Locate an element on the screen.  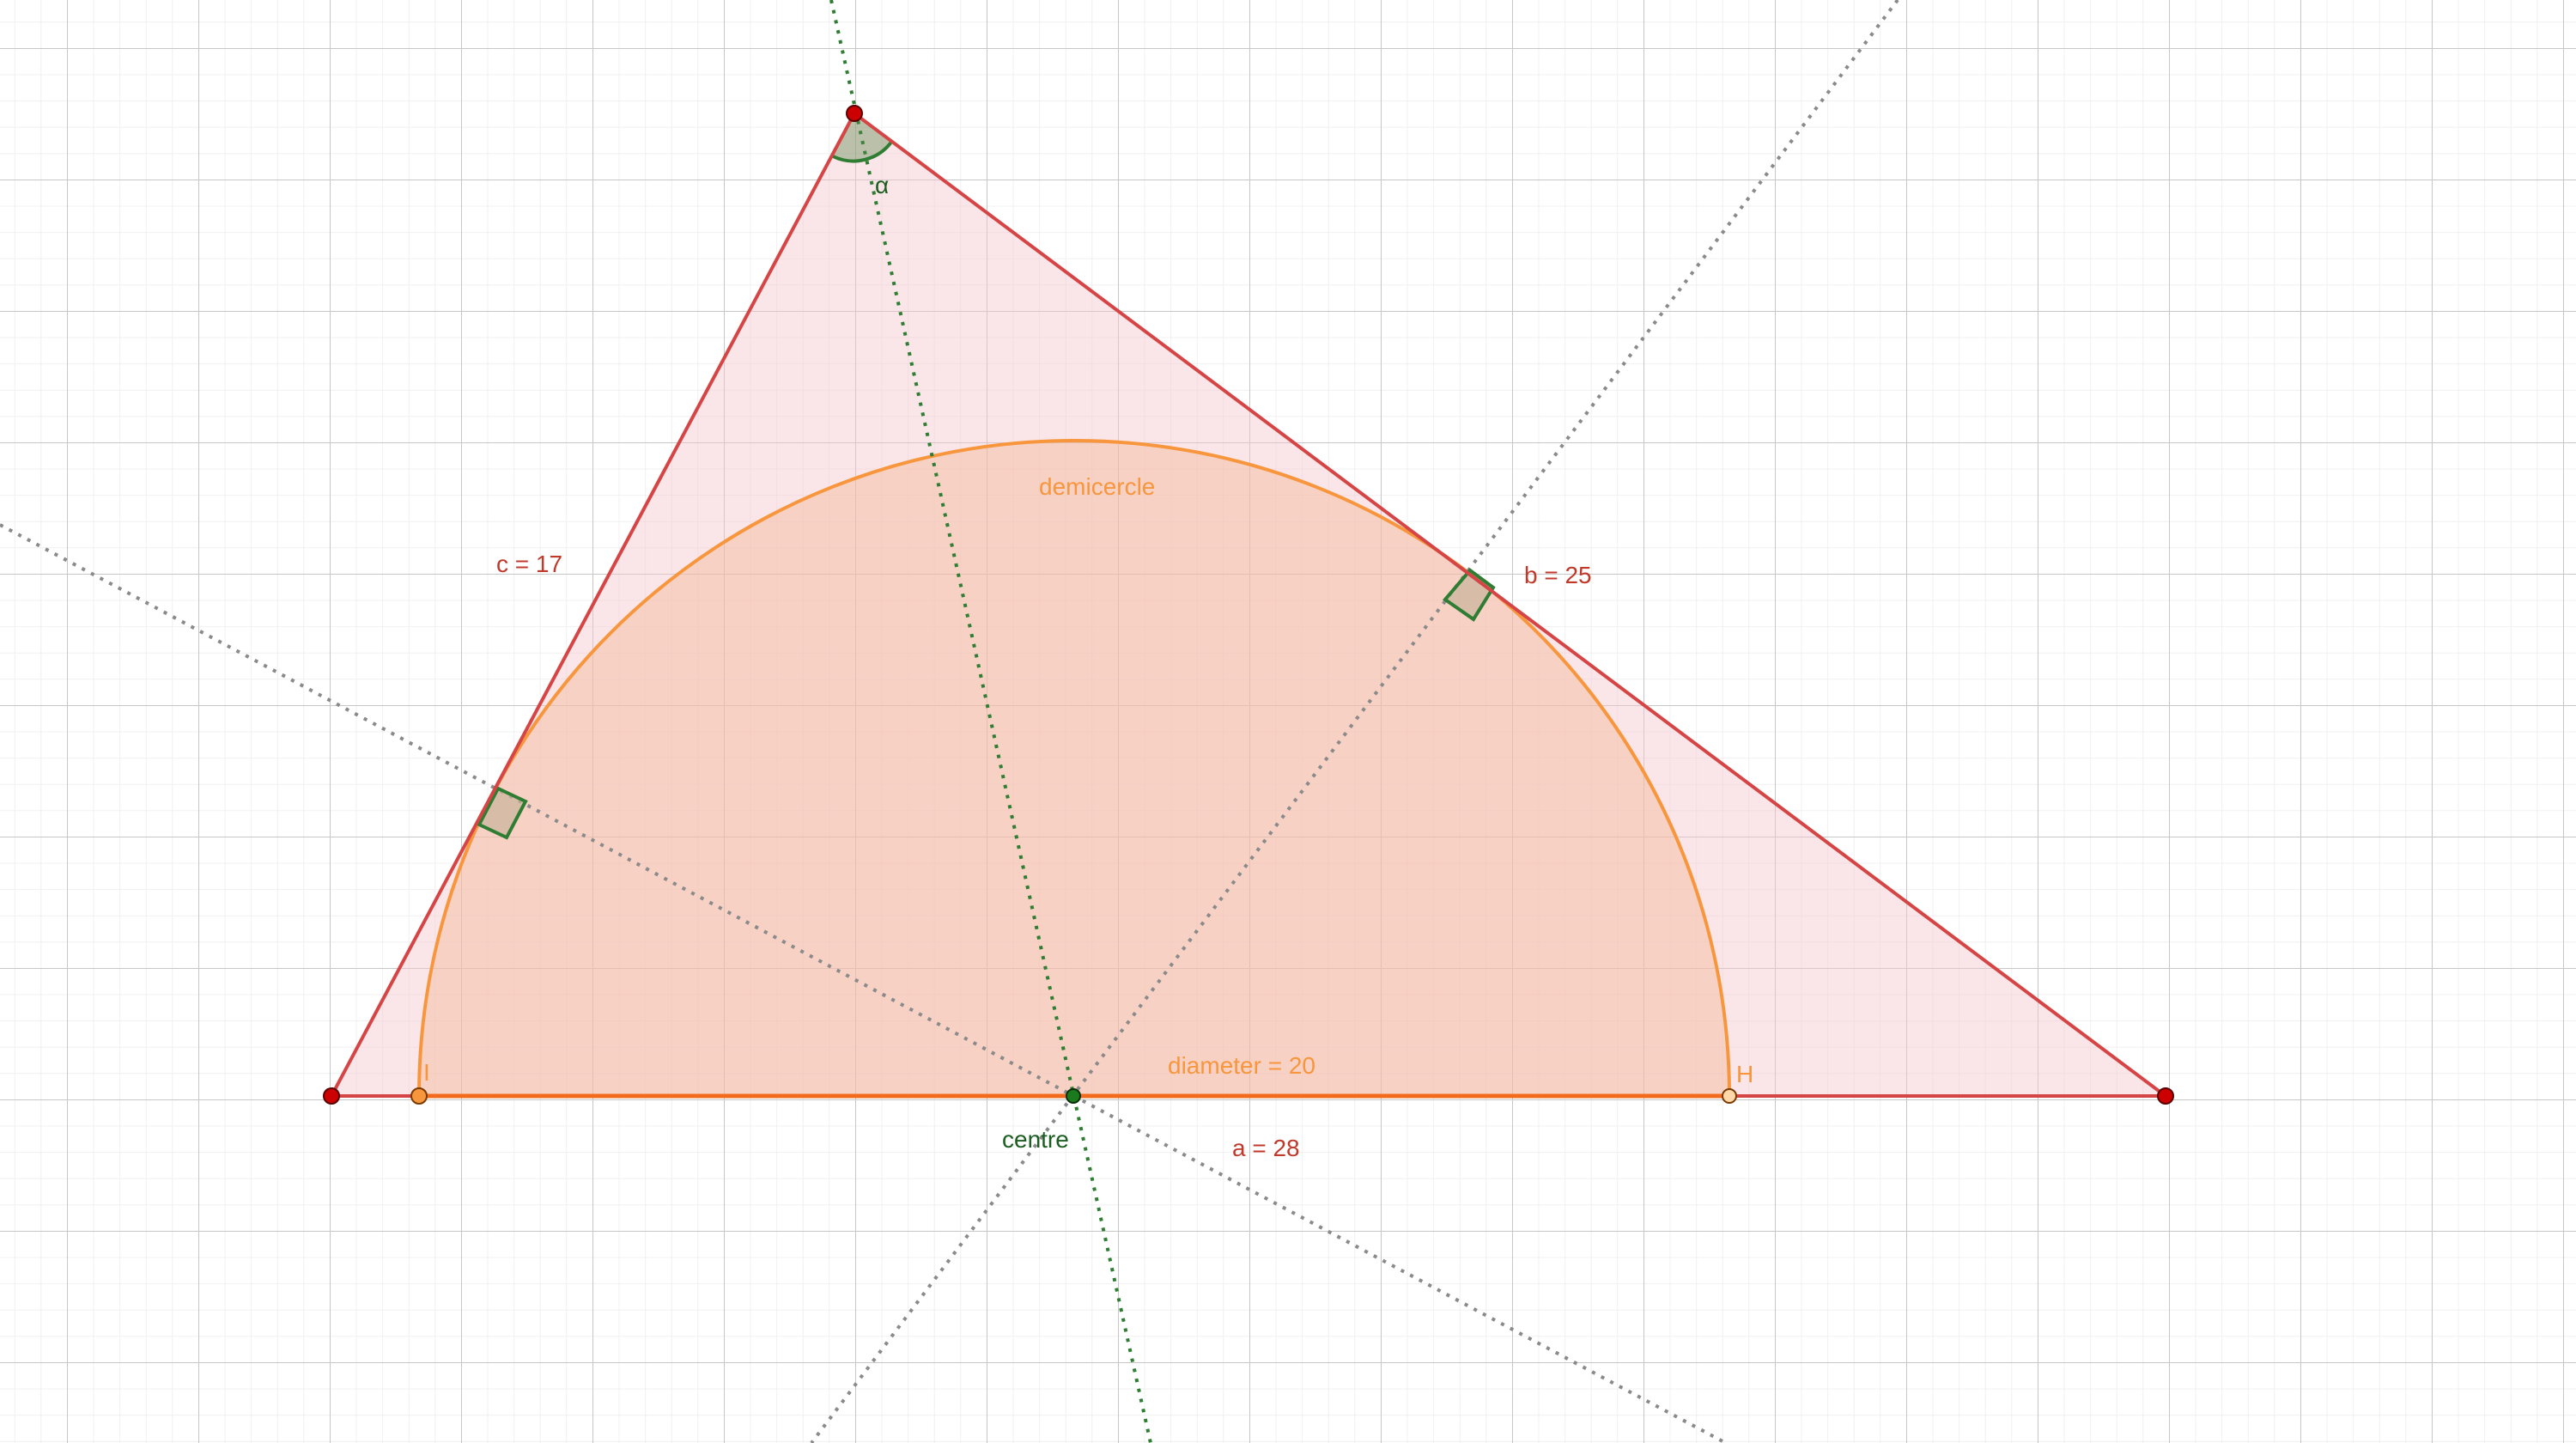
point-h is located at coordinates (1729, 1096).